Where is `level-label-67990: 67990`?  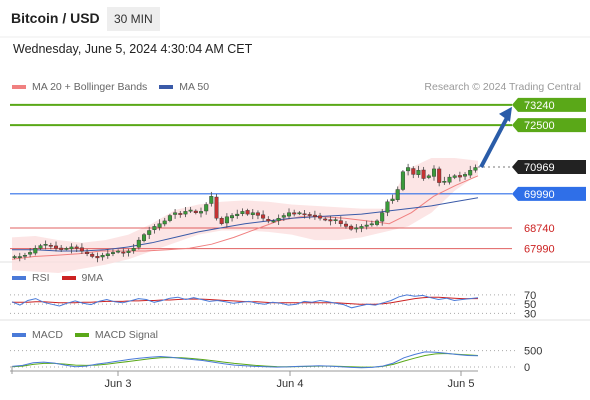 level-label-67990: 67990 is located at coordinates (539, 250).